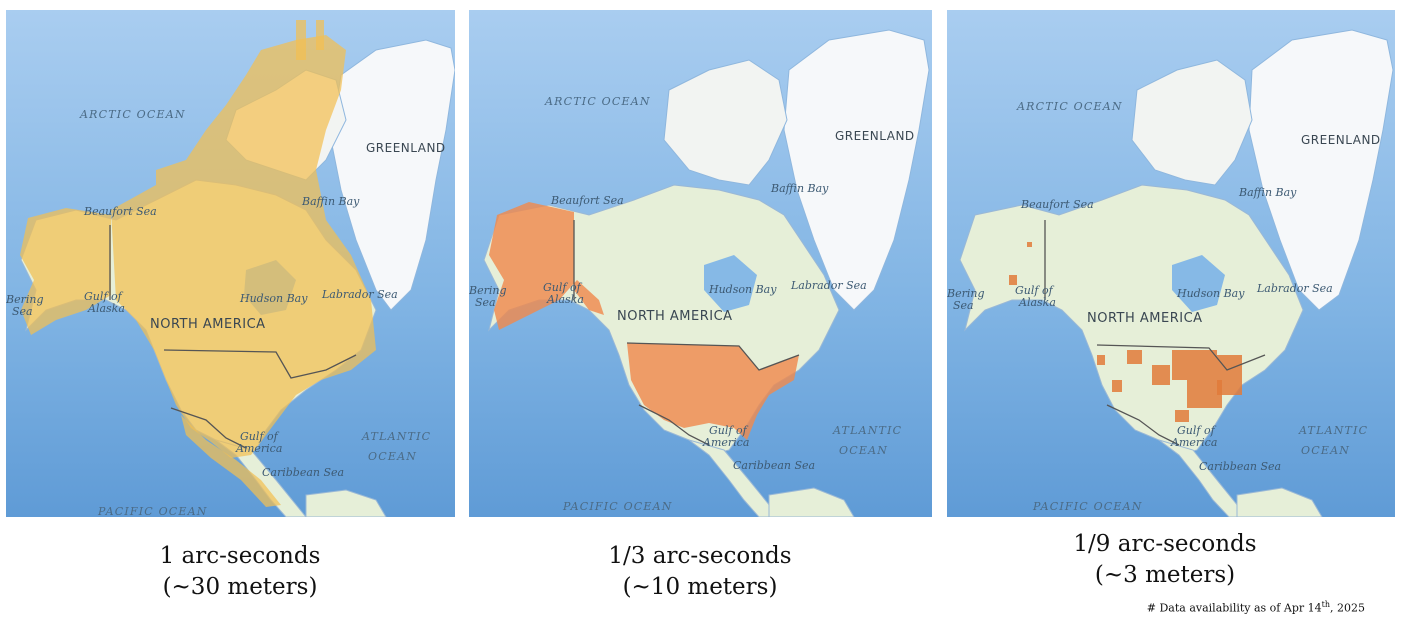  Describe the element at coordinates (1325, 604) in the screenshot. I see `footnote-superscript: th` at that location.